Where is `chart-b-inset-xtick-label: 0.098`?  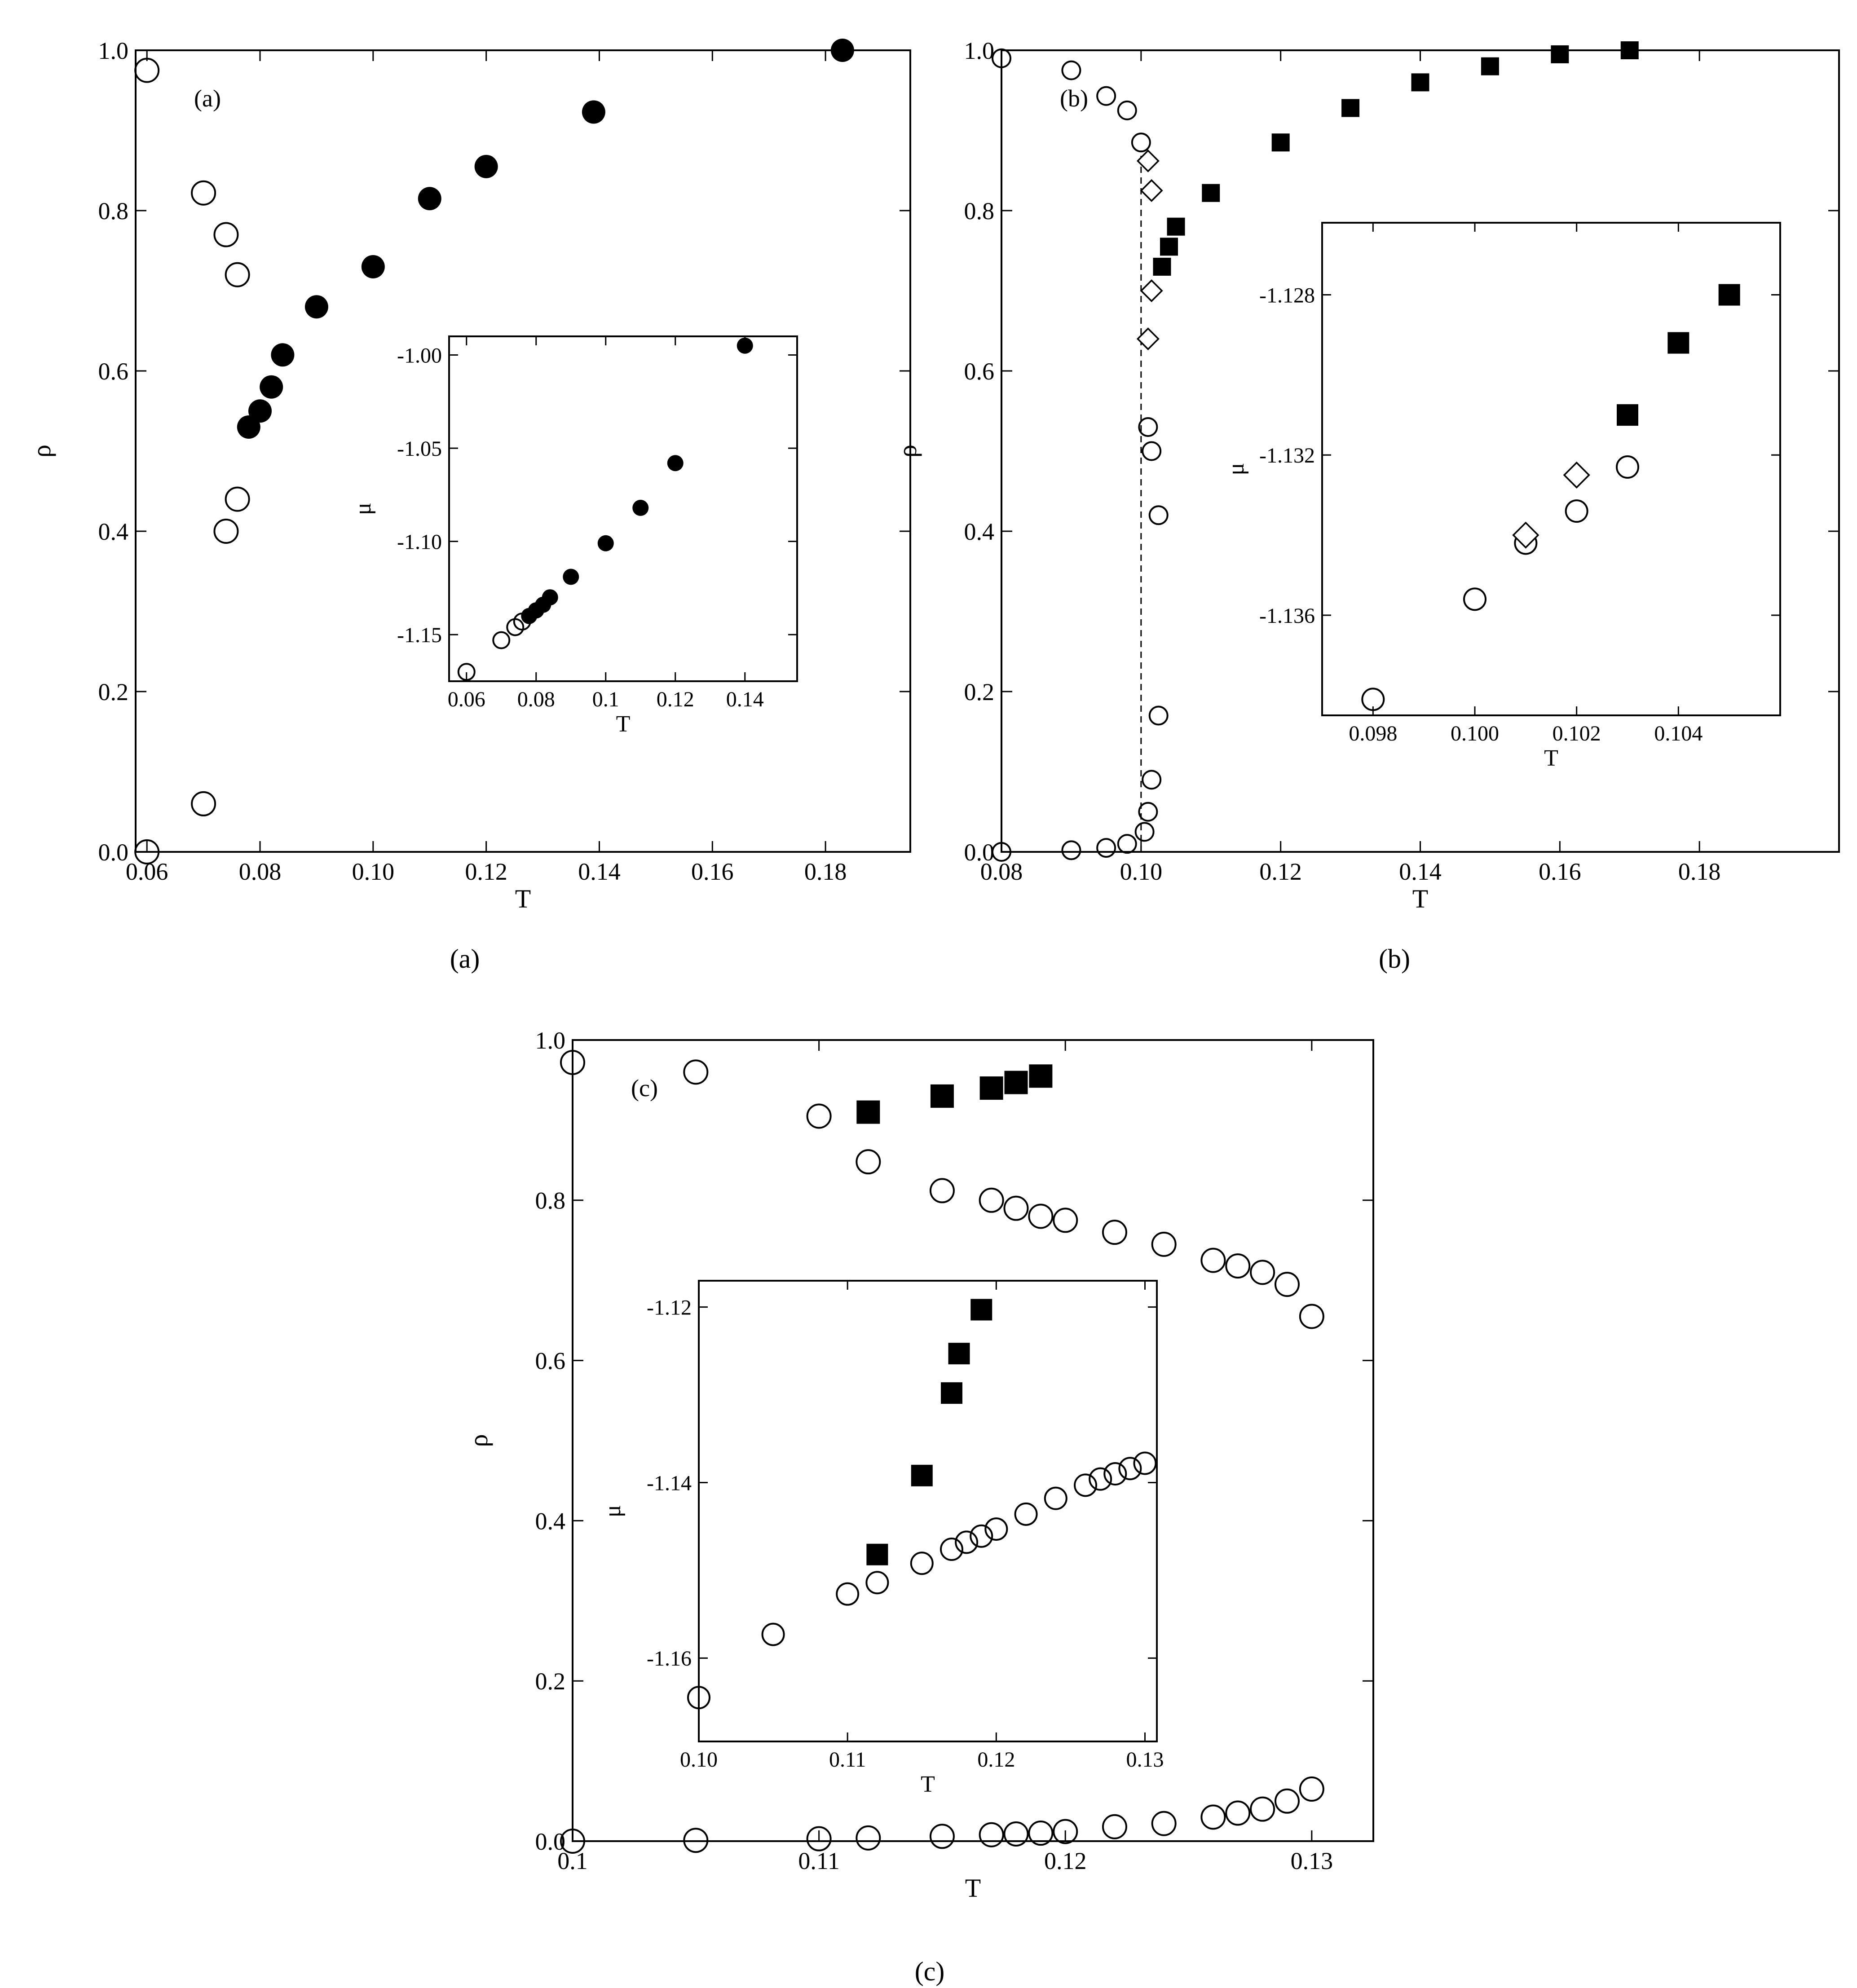 chart-b-inset-xtick-label: 0.098 is located at coordinates (1373, 733).